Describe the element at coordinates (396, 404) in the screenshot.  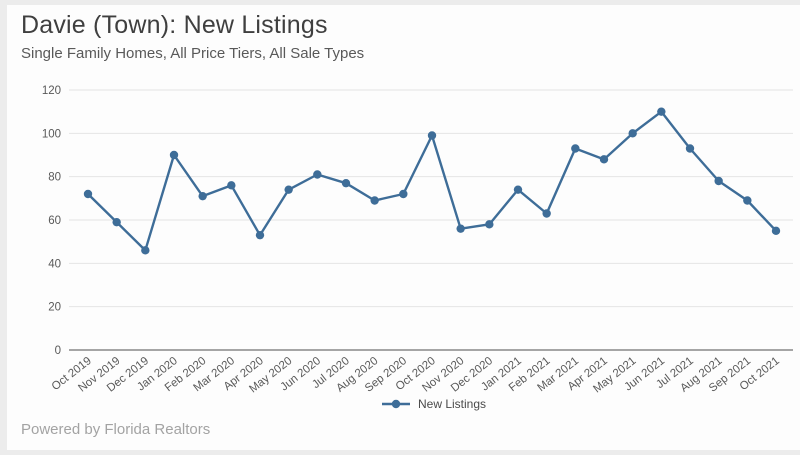
I see `line-series-icon` at that location.